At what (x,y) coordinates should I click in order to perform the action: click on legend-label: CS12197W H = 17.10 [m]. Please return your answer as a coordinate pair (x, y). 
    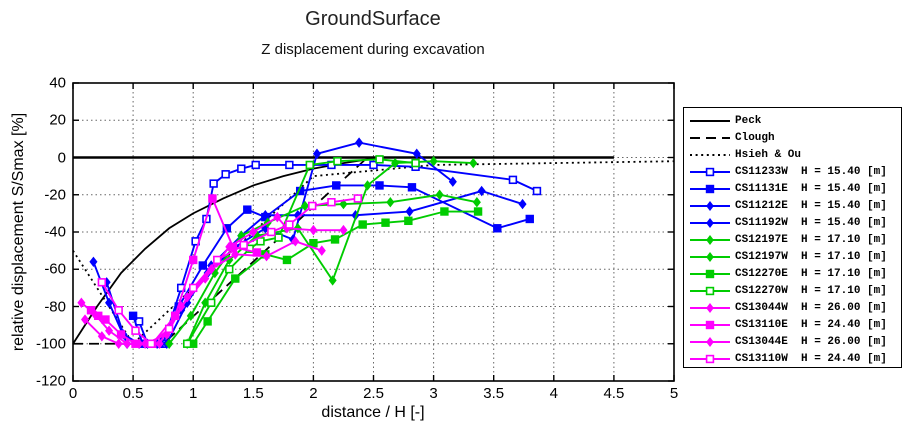
    Looking at the image, I should click on (811, 256).